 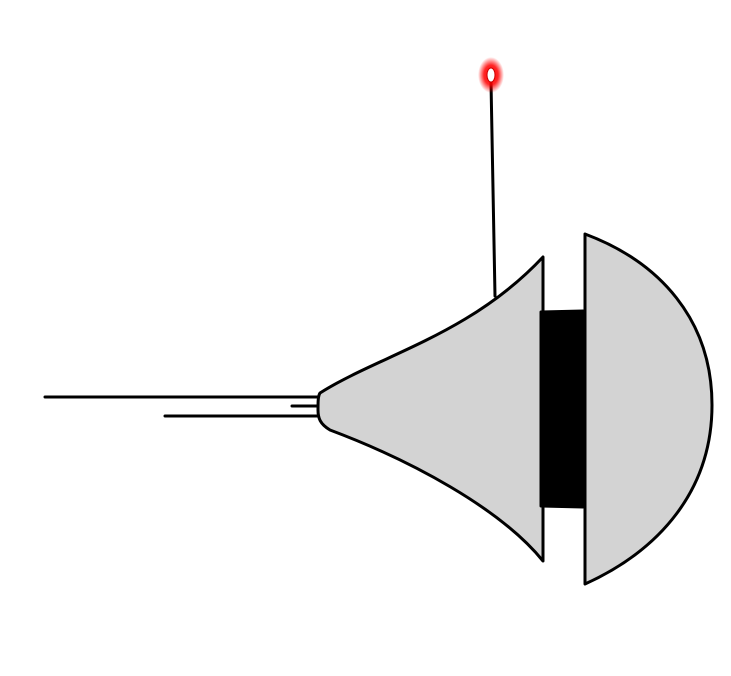 What do you see at coordinates (493, 189) in the screenshot?
I see `antenna-wire` at bounding box center [493, 189].